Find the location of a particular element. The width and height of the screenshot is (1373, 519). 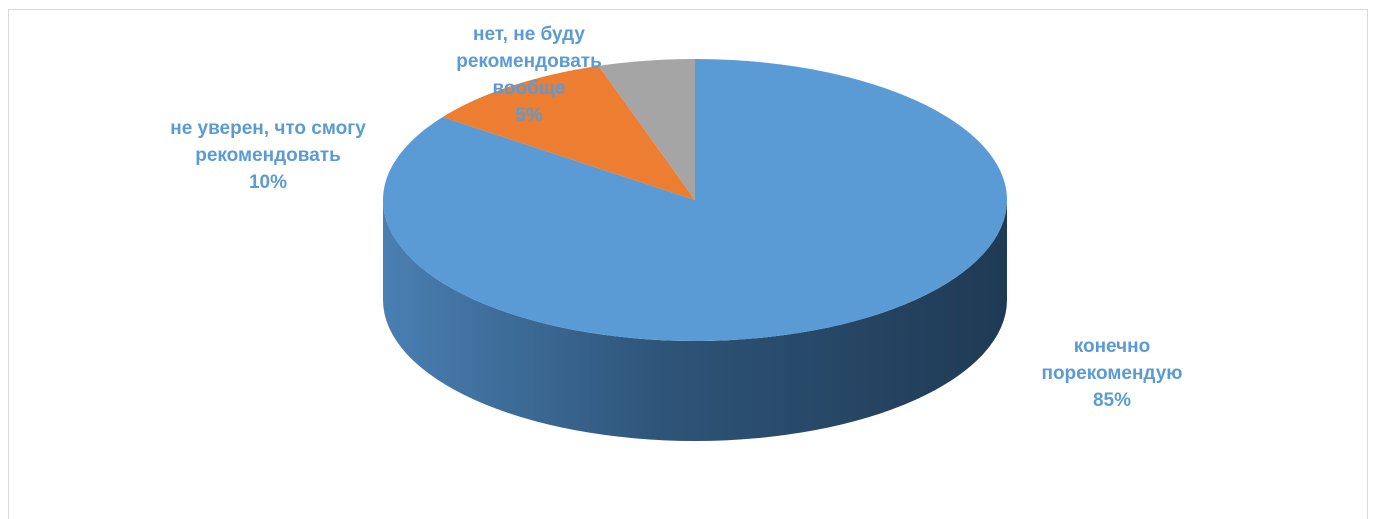

data-label-1: конечно порекомендую 85% is located at coordinates (1111, 373).